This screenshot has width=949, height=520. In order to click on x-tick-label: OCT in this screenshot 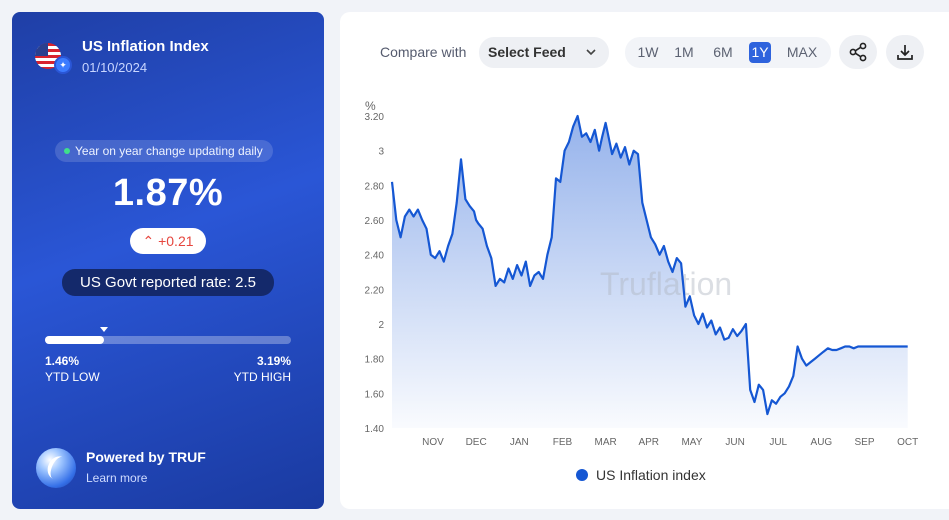, I will do `click(907, 442)`.